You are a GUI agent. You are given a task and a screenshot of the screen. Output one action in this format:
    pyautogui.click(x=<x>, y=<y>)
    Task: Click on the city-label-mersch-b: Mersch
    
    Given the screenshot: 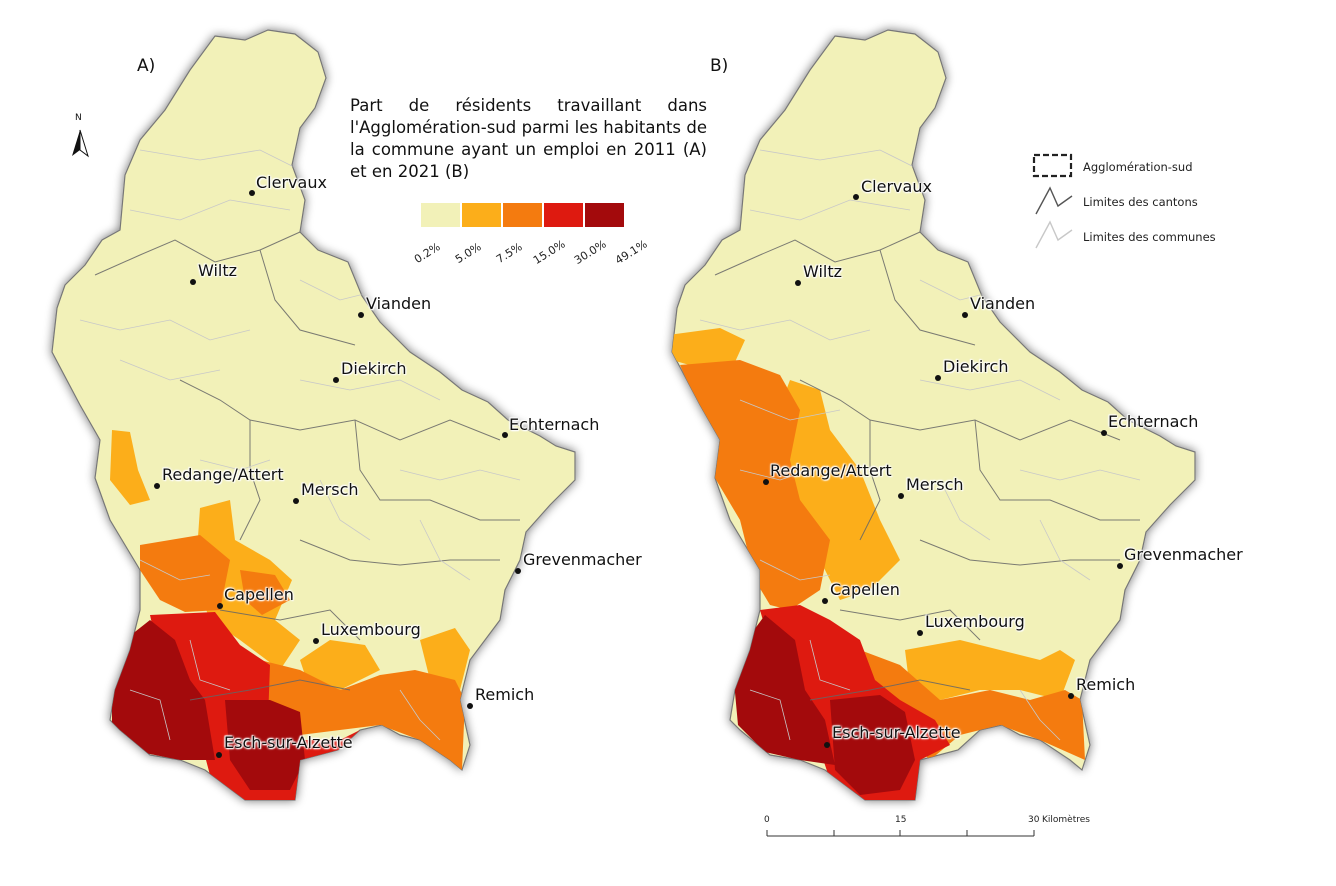 What is the action you would take?
    pyautogui.click(x=935, y=484)
    